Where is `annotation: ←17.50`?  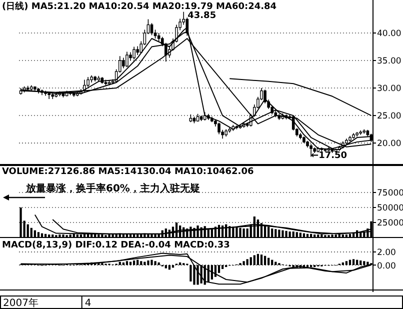 annotation: ←17.50 is located at coordinates (329, 155).